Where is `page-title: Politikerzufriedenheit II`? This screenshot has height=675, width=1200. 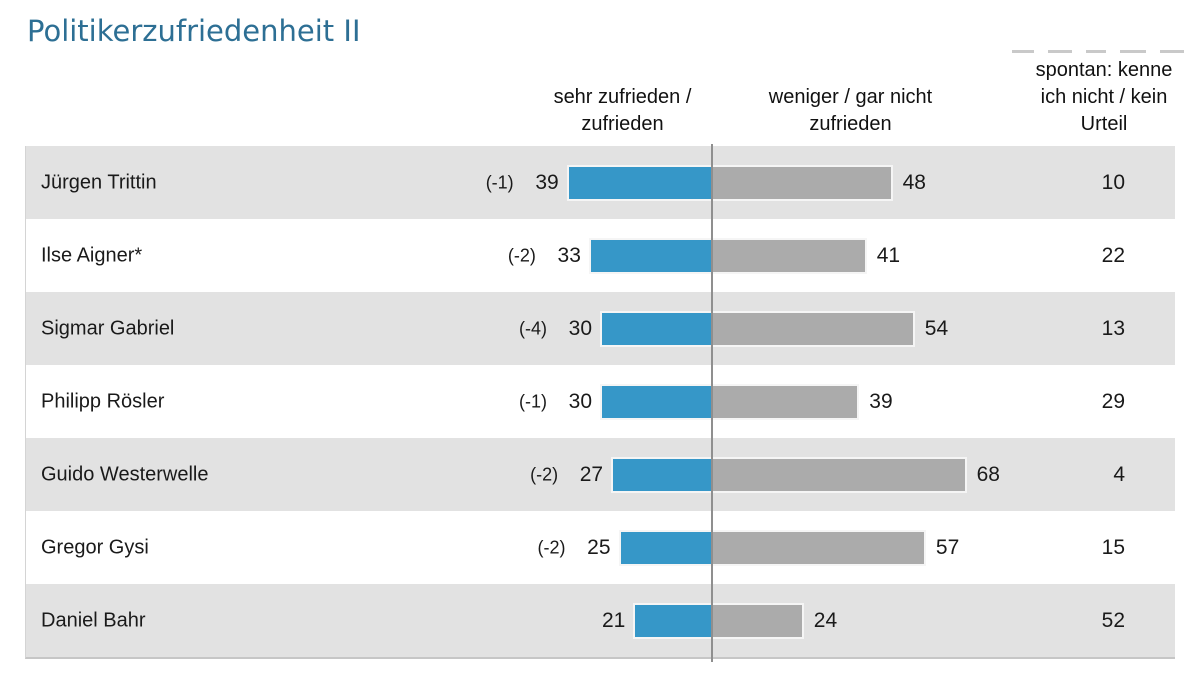
page-title: Politikerzufriedenheit II is located at coordinates (194, 31).